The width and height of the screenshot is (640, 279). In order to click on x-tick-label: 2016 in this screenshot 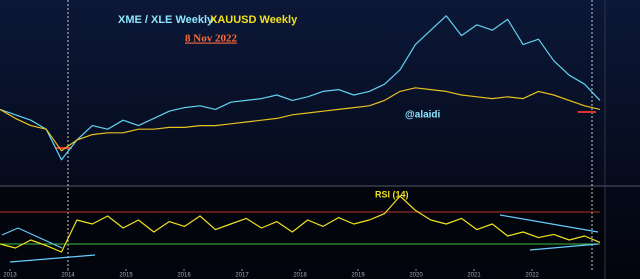, I will do `click(184, 276)`.